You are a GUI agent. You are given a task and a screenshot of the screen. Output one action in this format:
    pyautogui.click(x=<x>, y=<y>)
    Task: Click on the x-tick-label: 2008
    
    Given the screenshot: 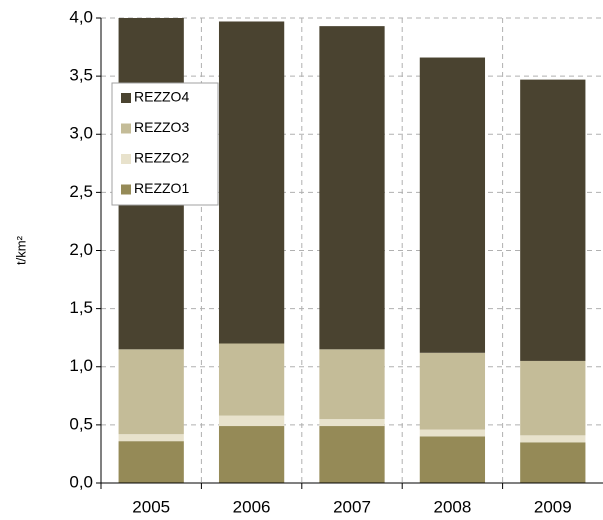 What is the action you would take?
    pyautogui.click(x=452, y=506)
    